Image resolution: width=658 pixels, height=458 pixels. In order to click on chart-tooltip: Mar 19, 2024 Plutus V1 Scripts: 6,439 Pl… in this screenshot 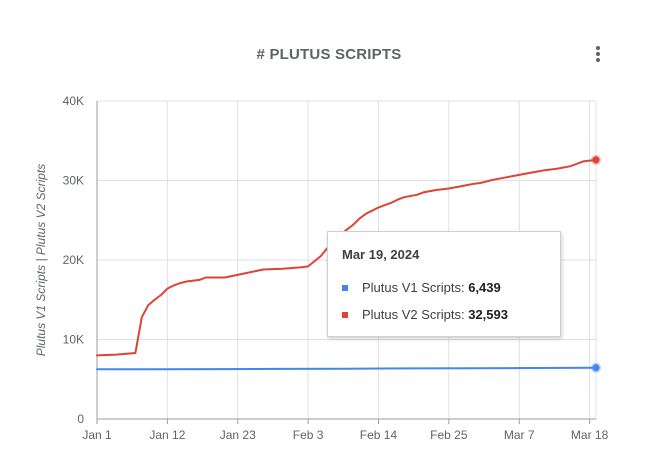, I will do `click(444, 284)`.